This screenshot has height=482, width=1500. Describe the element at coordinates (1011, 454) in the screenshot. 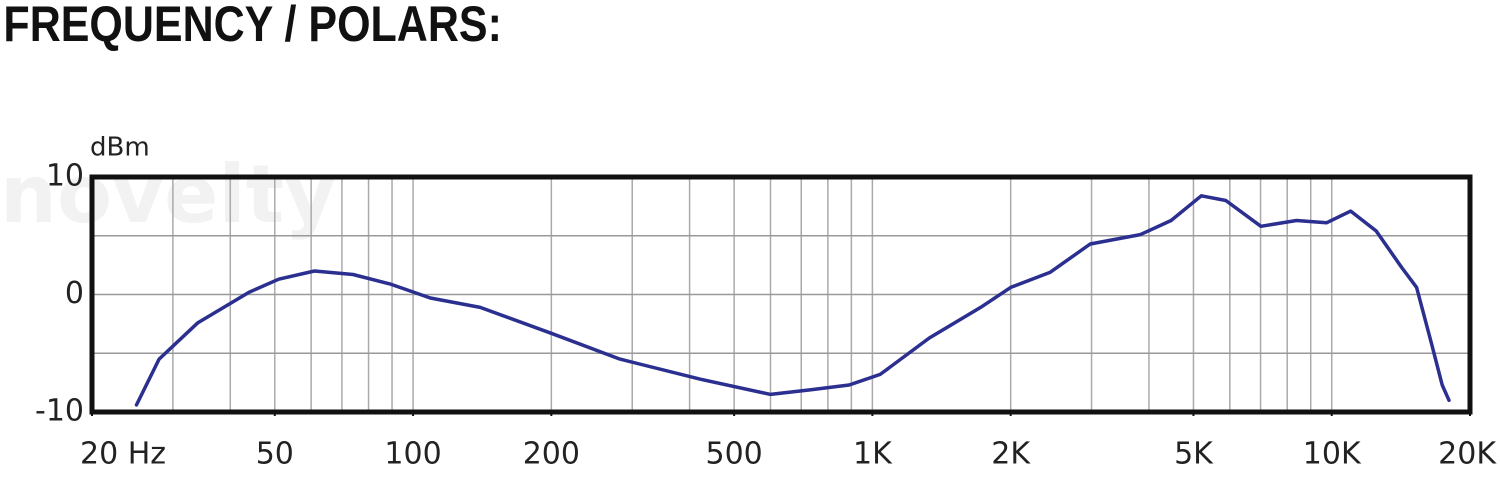

I see `x-tick-label: 2K` at that location.